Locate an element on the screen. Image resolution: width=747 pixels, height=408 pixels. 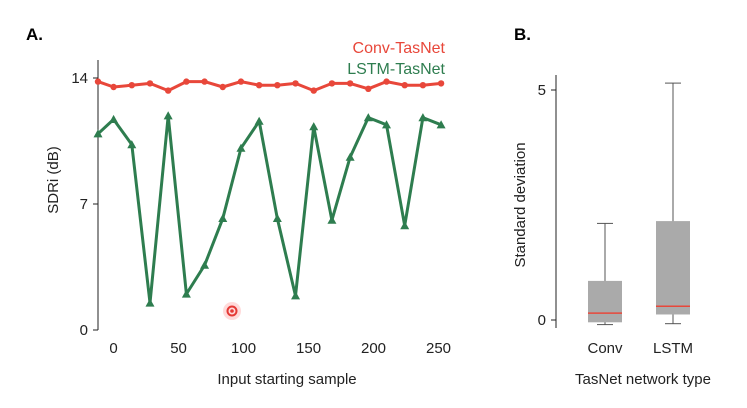
panel-a-x-tick-label: 100 is located at coordinates (243, 348).